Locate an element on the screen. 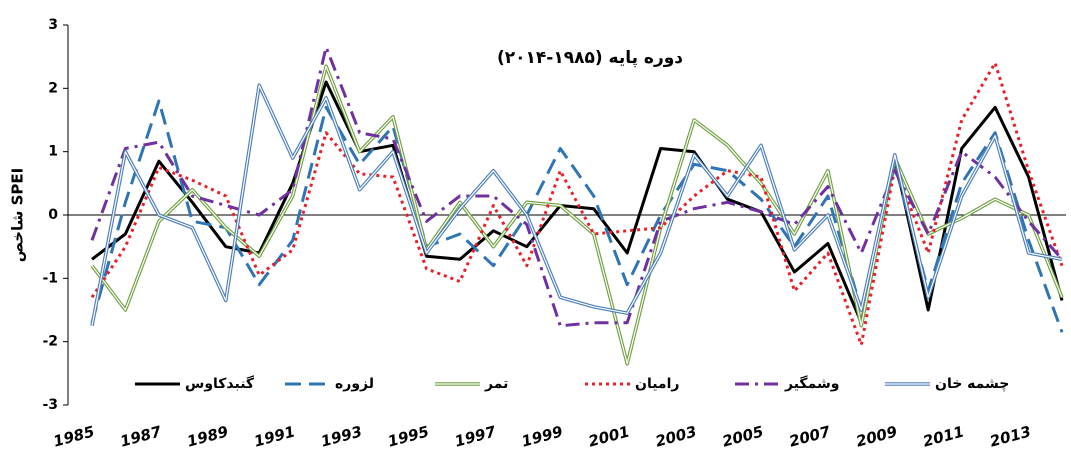 This screenshot has height=462, width=1071. y-tick-label: 1 is located at coordinates (53, 152).